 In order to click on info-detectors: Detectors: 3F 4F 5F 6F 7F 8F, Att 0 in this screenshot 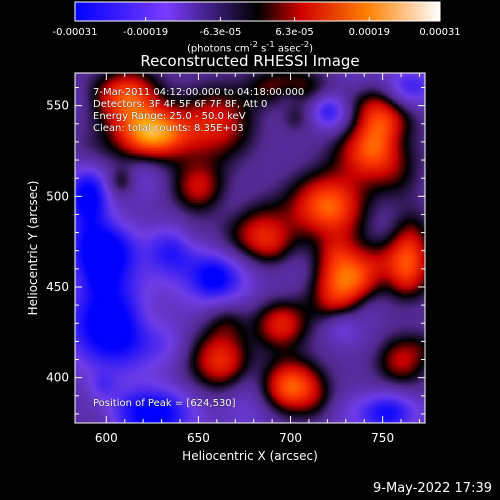, I will do `click(180, 104)`.